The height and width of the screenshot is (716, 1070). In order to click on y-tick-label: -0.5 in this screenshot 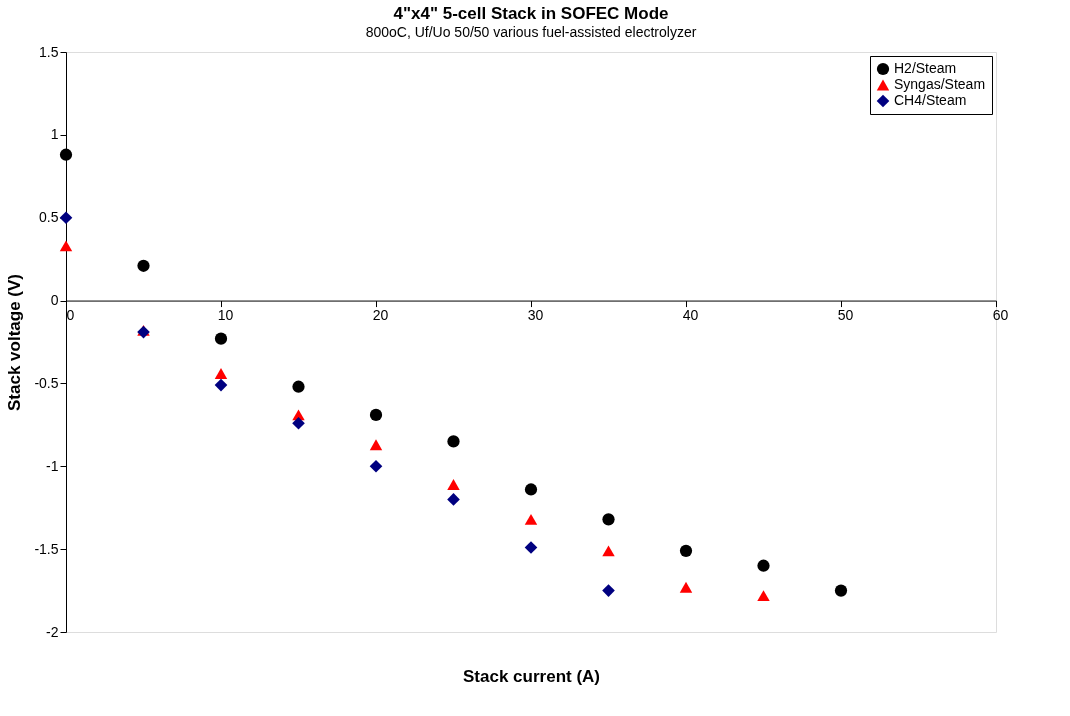, I will do `click(46, 382)`.